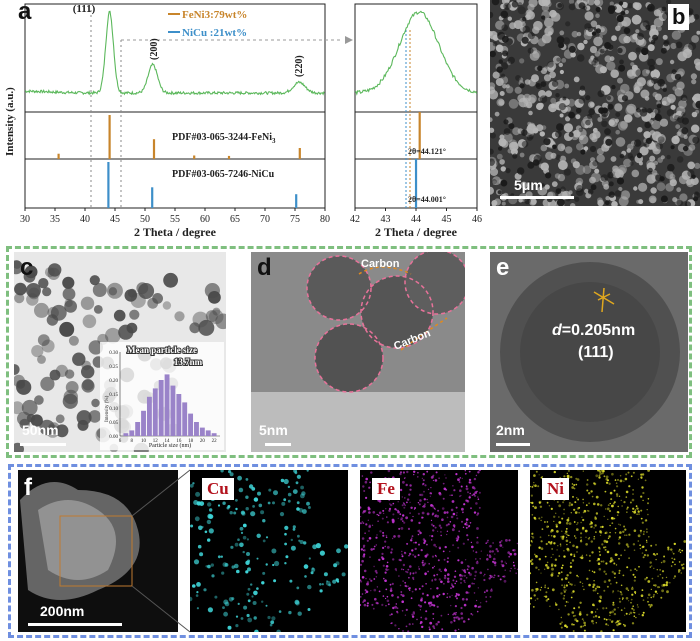 This screenshot has width=700, height=641. What do you see at coordinates (132, 441) in the screenshot?
I see `histogram-xtick: 8` at bounding box center [132, 441].